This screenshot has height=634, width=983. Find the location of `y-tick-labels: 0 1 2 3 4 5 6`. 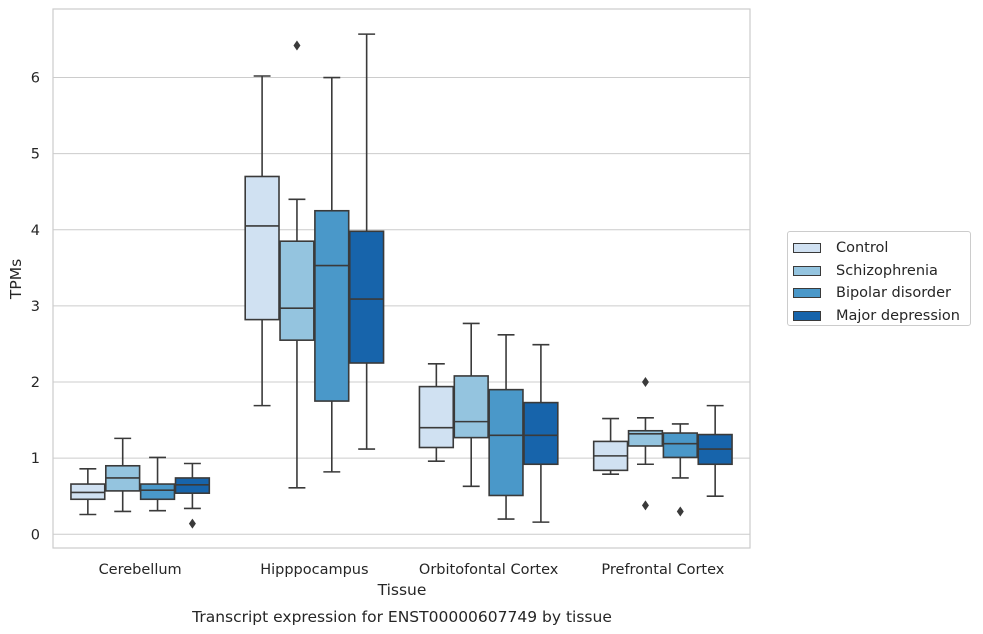

y-tick-labels: 0 1 2 3 4 5 6 is located at coordinates (35, 307).